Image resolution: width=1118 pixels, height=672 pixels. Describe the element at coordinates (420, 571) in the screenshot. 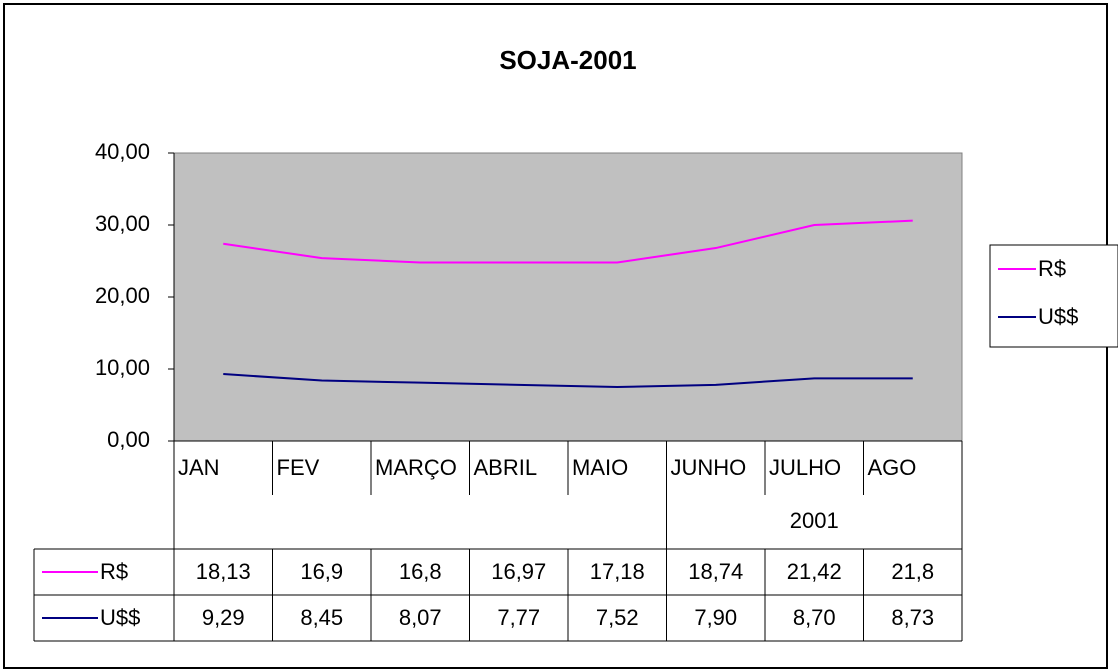

I see `table-cell: 16,8` at that location.